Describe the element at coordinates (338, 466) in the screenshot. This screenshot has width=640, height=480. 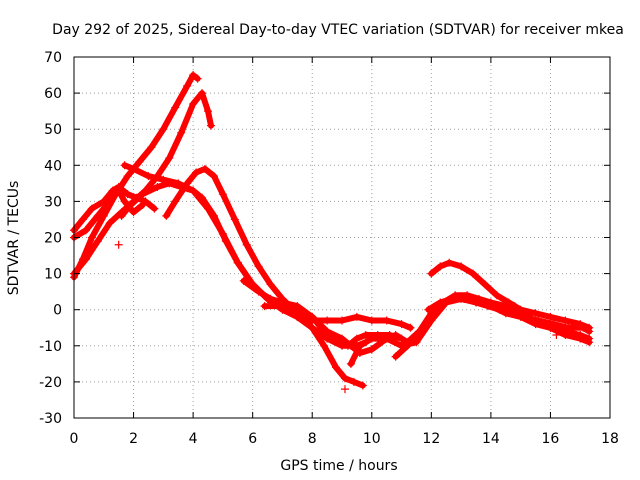
I see `x-axis-label: GPS time / hours` at that location.